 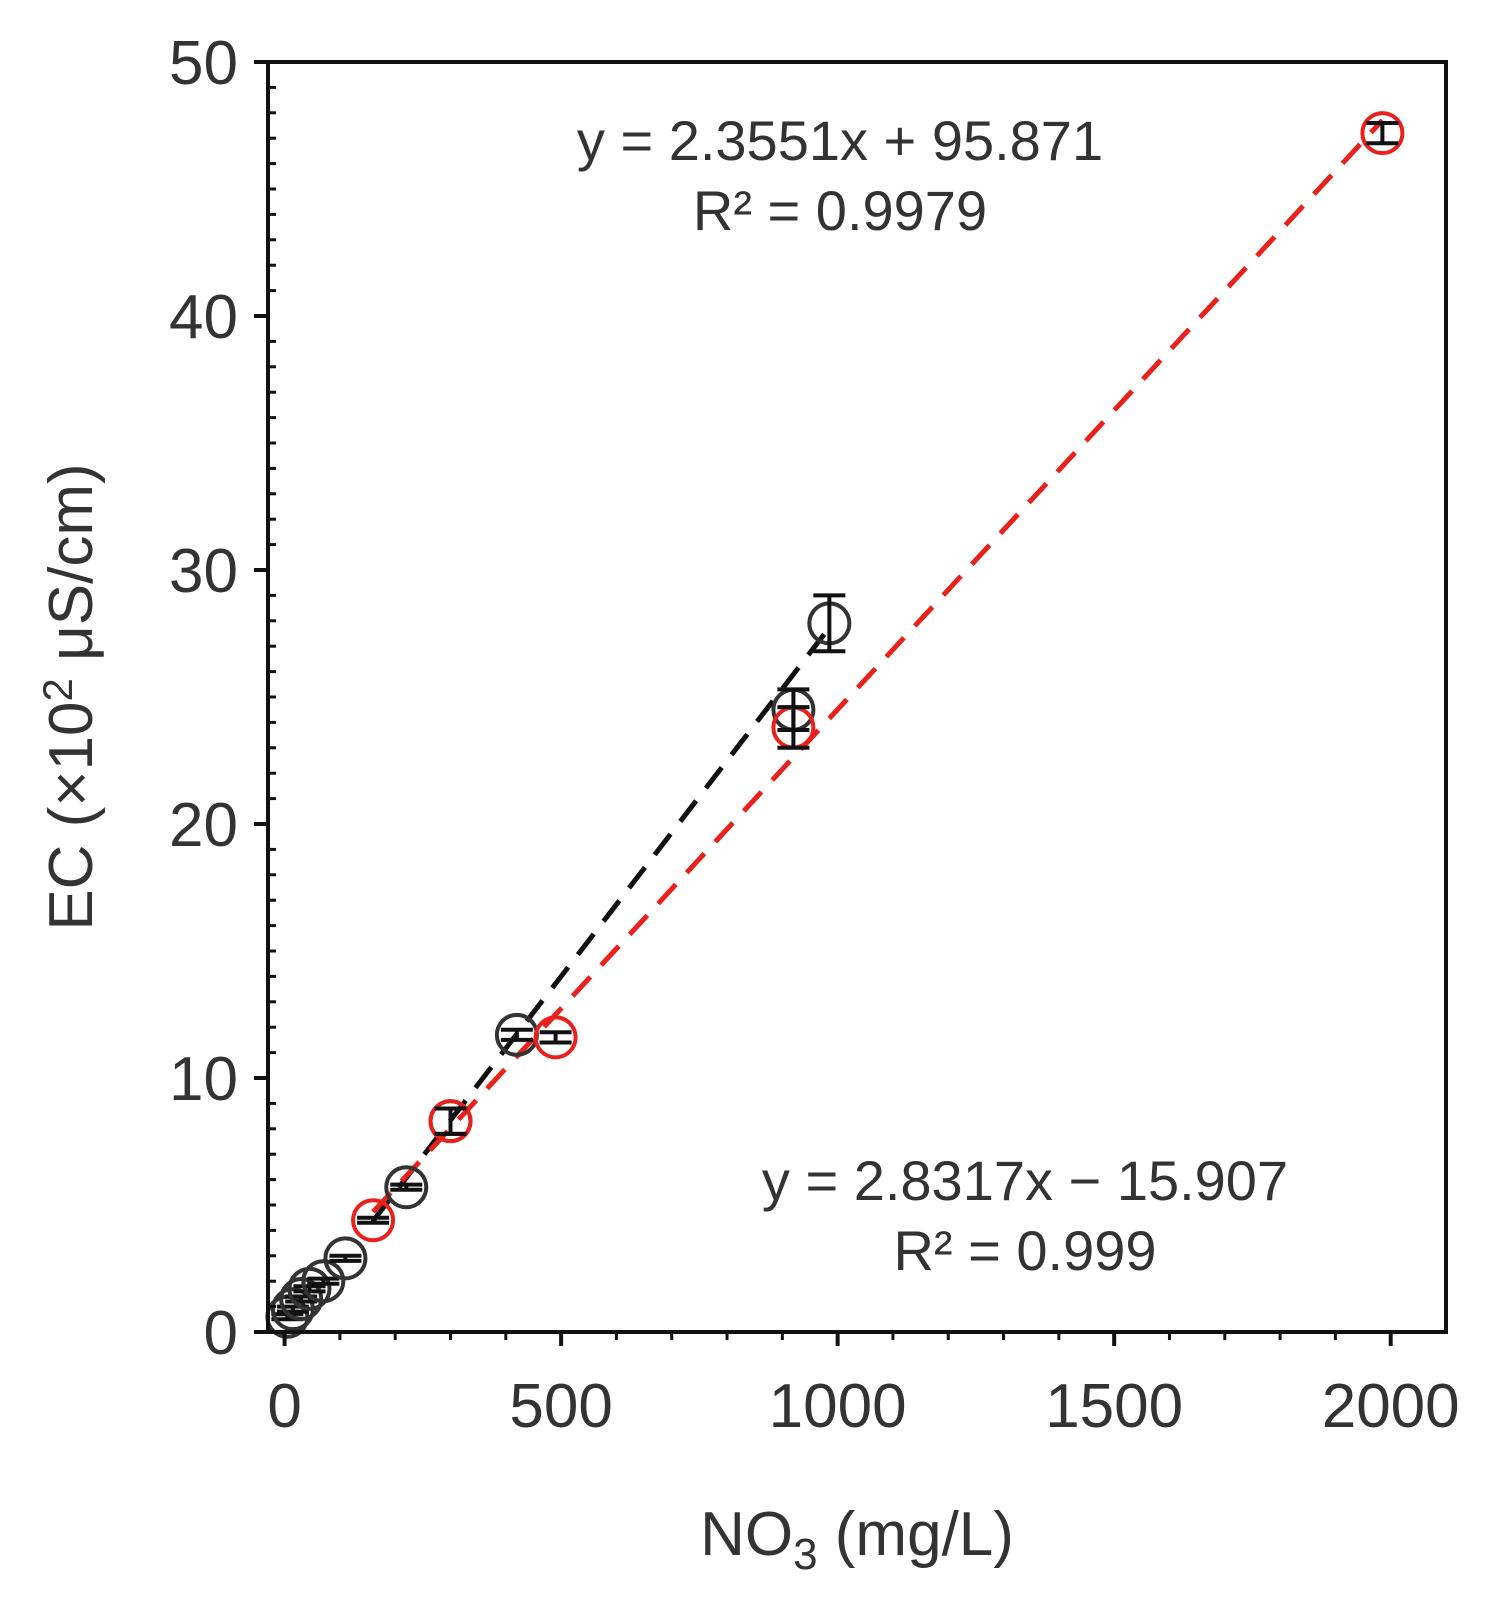 I want to click on x-tick-label: 500, so click(x=560, y=1406).